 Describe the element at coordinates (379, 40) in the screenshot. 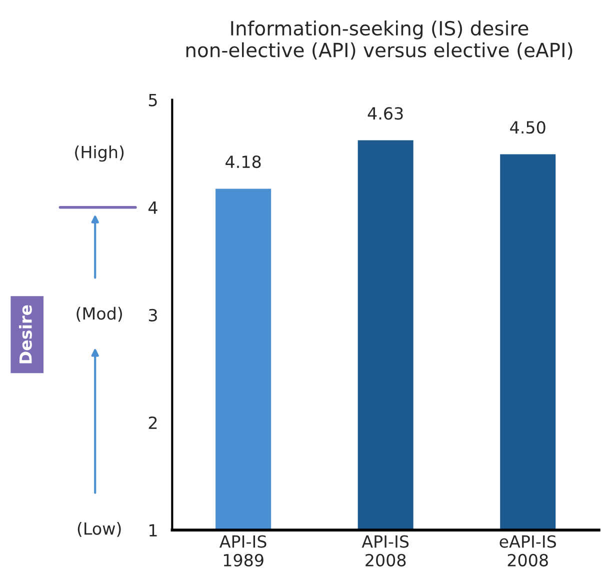

I see `chart-title: Information-seeking (IS) desire non-elective (API) versus elective (eAPI)` at that location.